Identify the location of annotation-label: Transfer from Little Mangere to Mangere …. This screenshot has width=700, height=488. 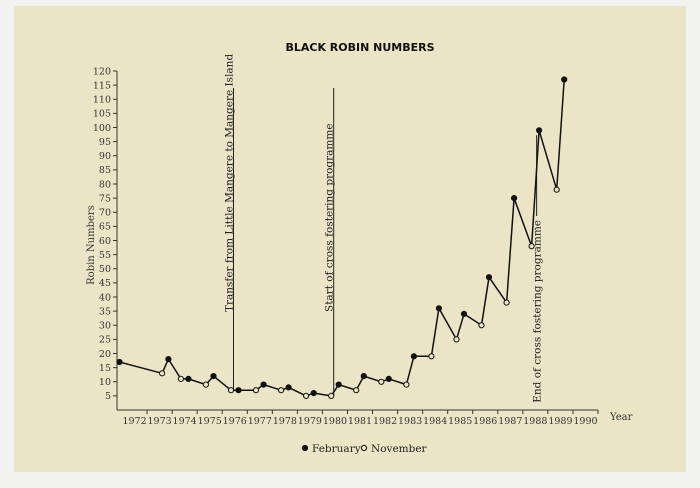
(229, 183).